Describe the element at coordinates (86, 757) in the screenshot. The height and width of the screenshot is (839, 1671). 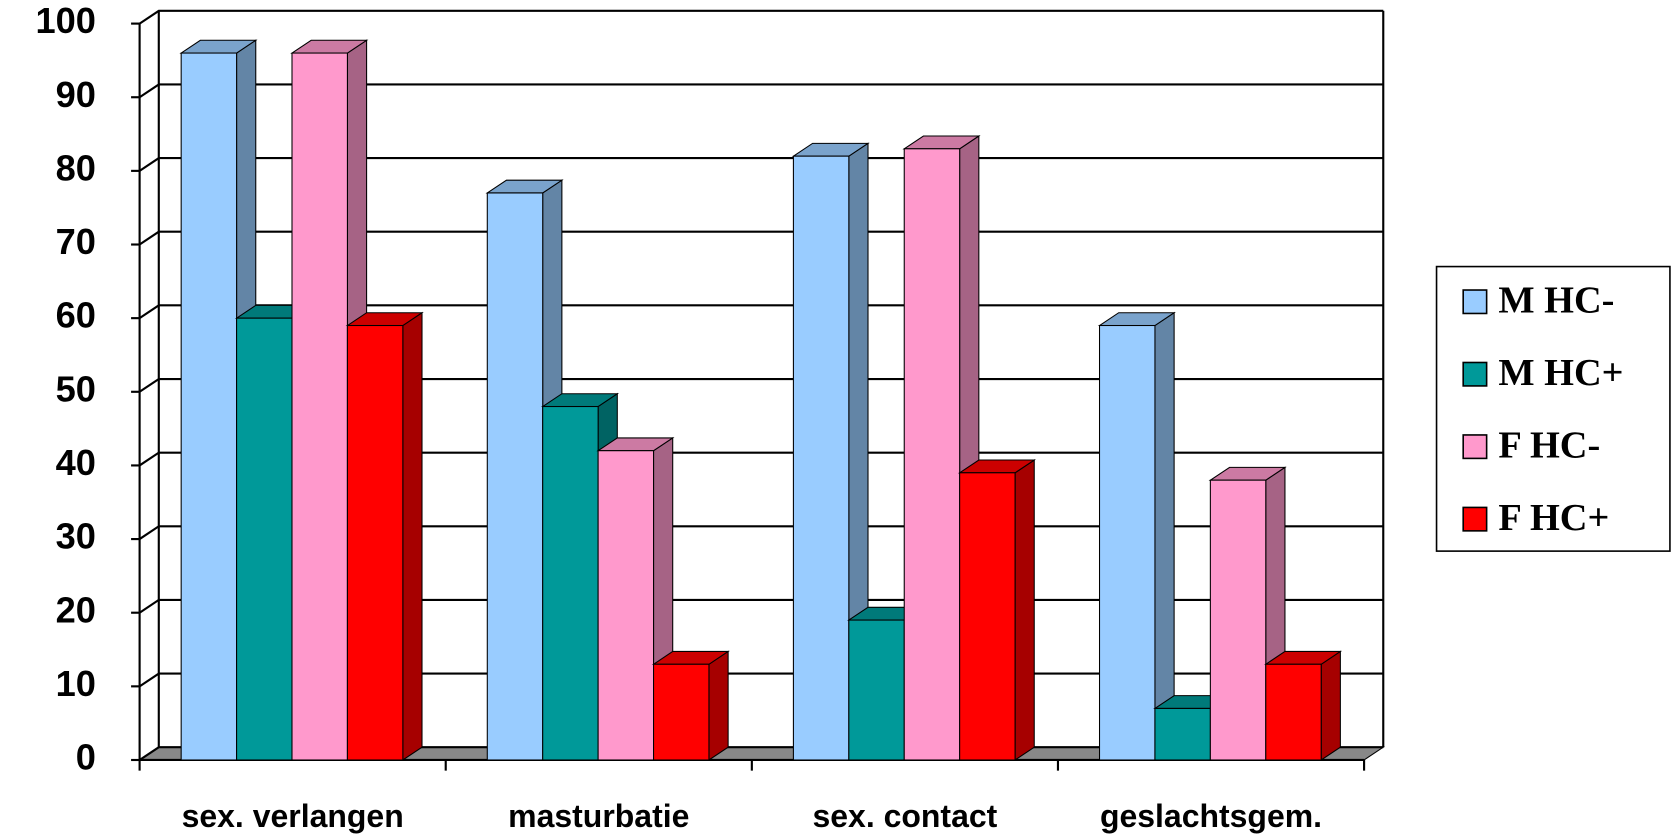
I see `y-tick-label: 0` at that location.